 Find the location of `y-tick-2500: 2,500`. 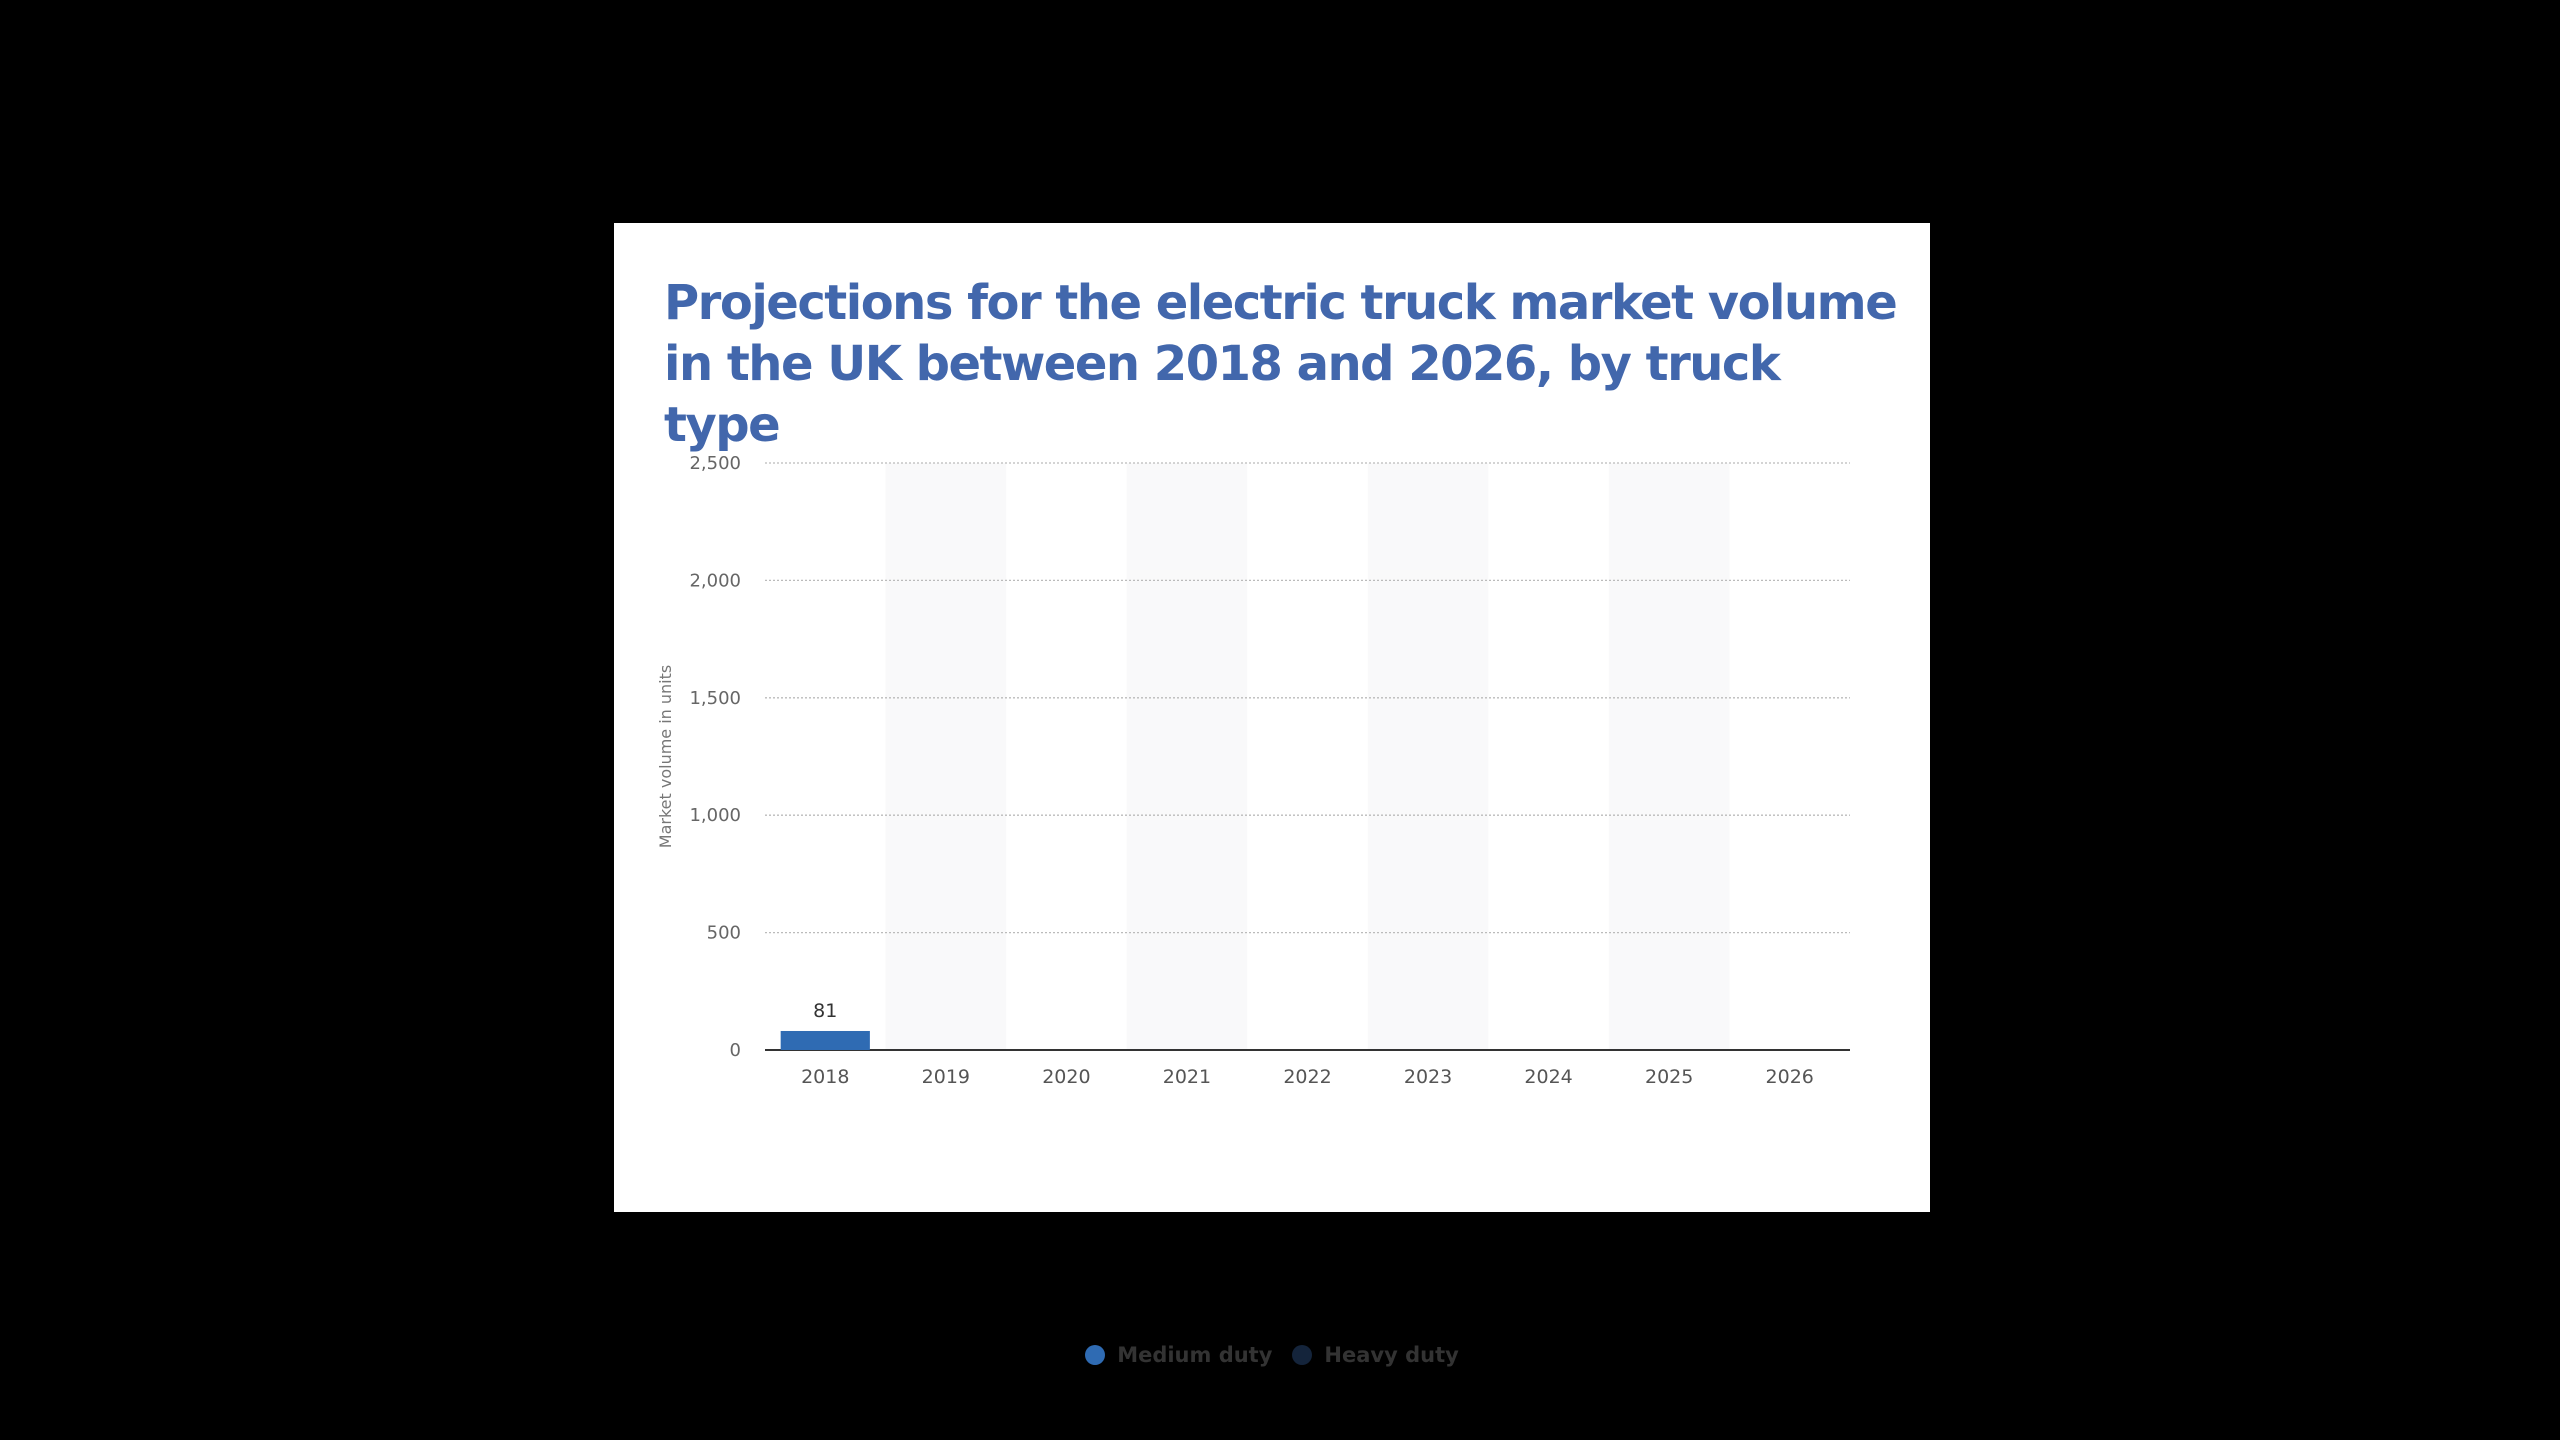

y-tick-2500: 2,500 is located at coordinates (715, 463).